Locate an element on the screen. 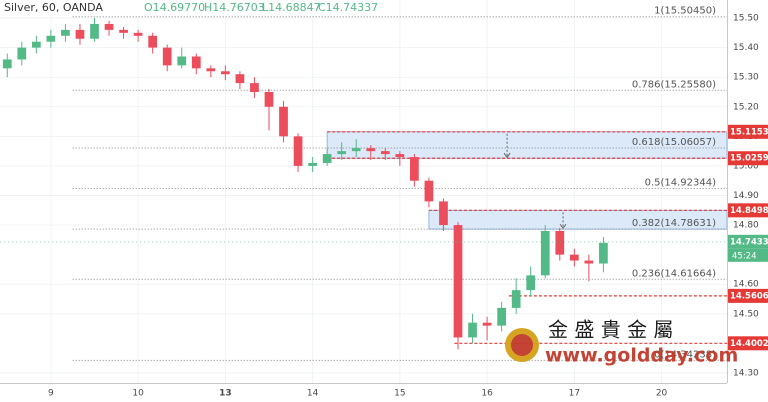 The image size is (768, 402). y-tick-label: 15.50 is located at coordinates (746, 19).